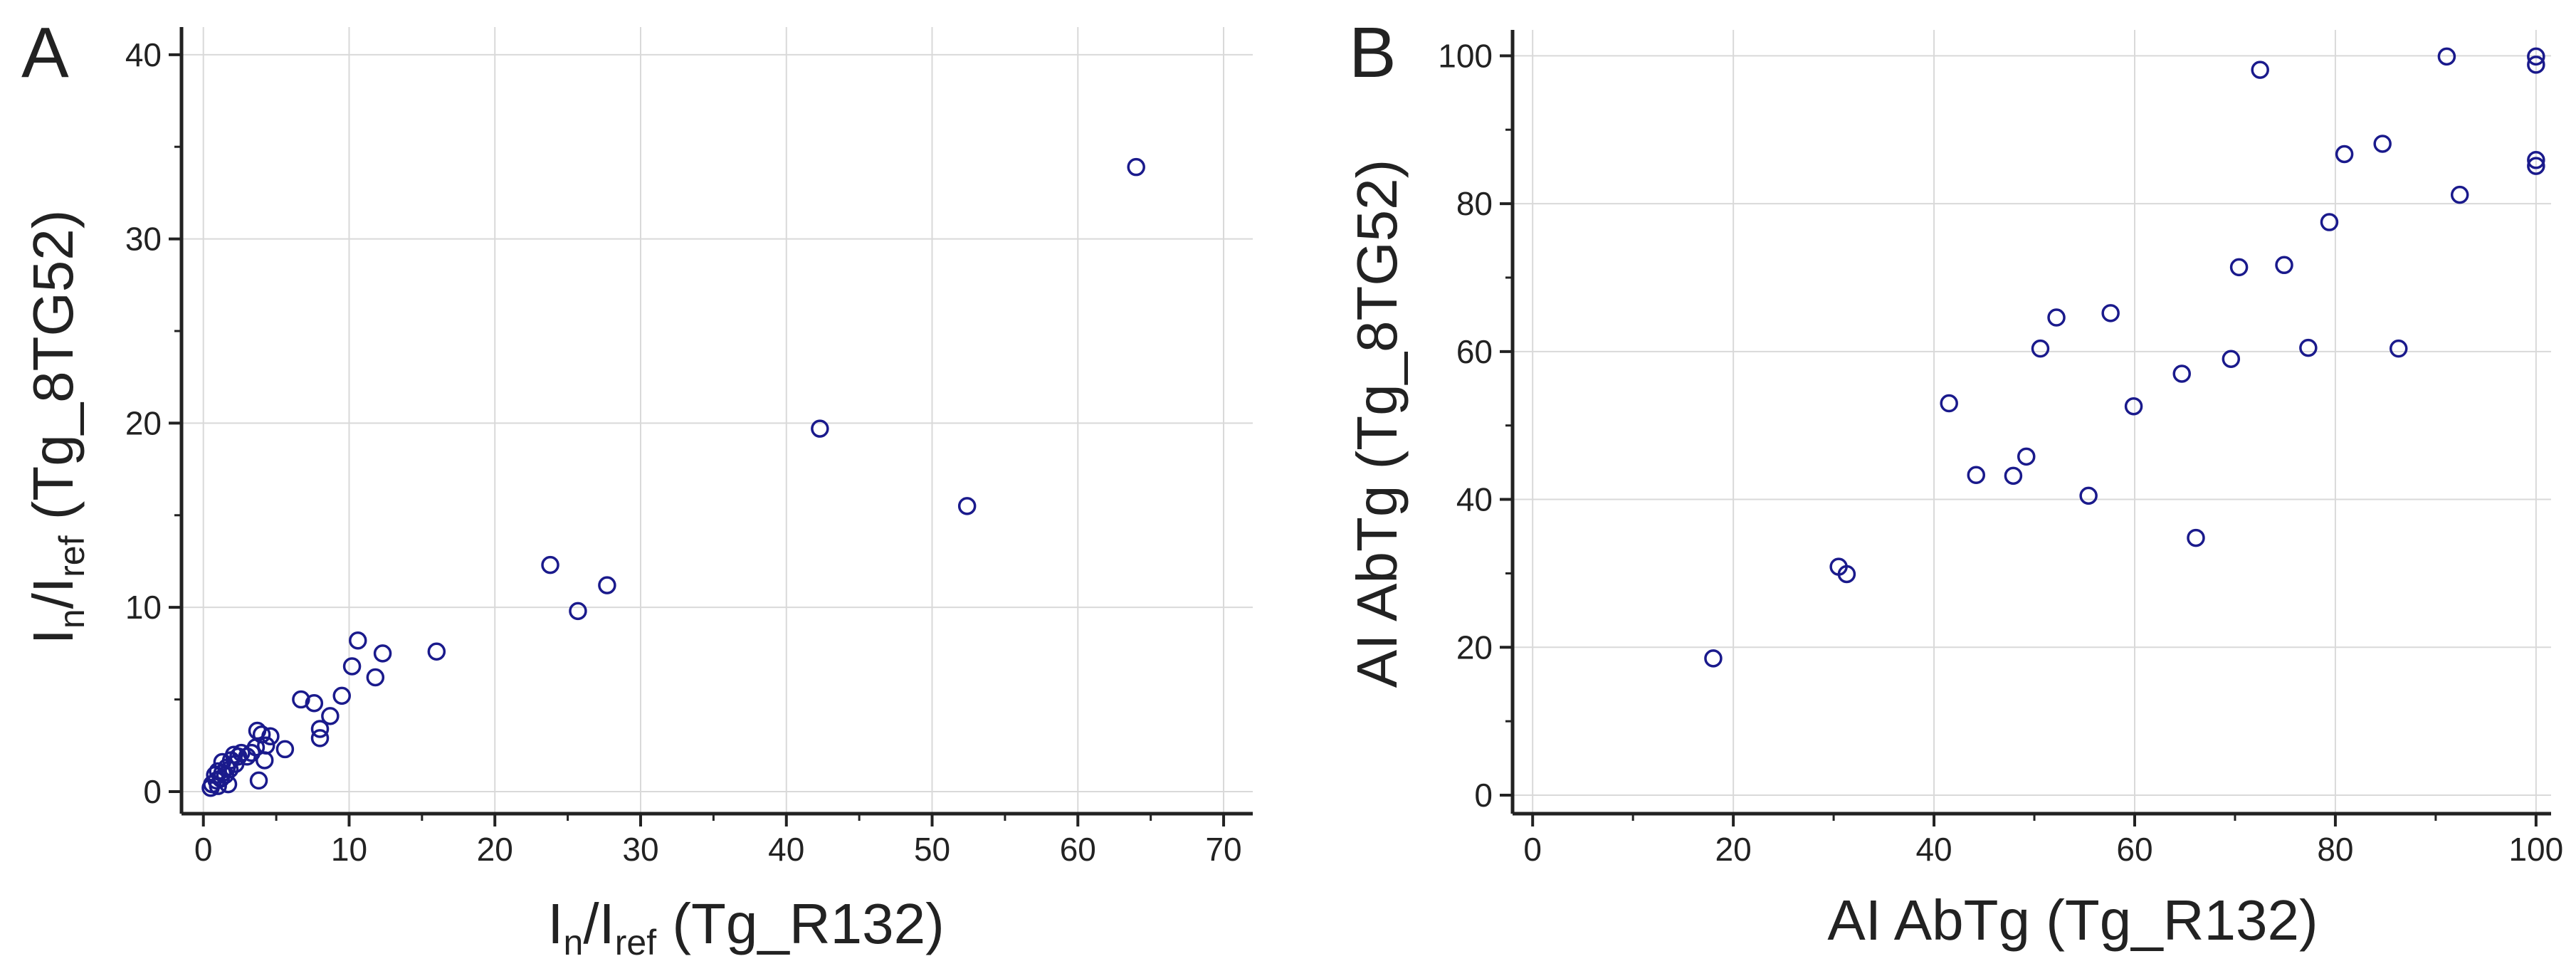 This screenshot has height=971, width=2576. Describe the element at coordinates (1474, 351) in the screenshot. I see `y-tick-label-b-3: 60` at that location.